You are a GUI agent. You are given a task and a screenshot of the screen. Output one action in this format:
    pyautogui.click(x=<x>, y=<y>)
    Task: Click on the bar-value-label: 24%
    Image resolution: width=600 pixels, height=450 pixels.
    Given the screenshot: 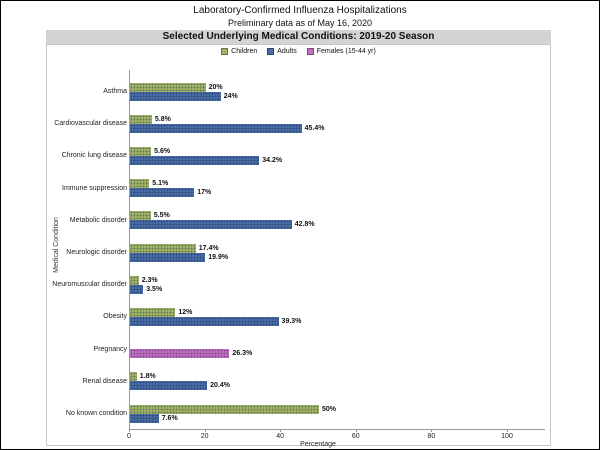 What is the action you would take?
    pyautogui.click(x=230, y=96)
    